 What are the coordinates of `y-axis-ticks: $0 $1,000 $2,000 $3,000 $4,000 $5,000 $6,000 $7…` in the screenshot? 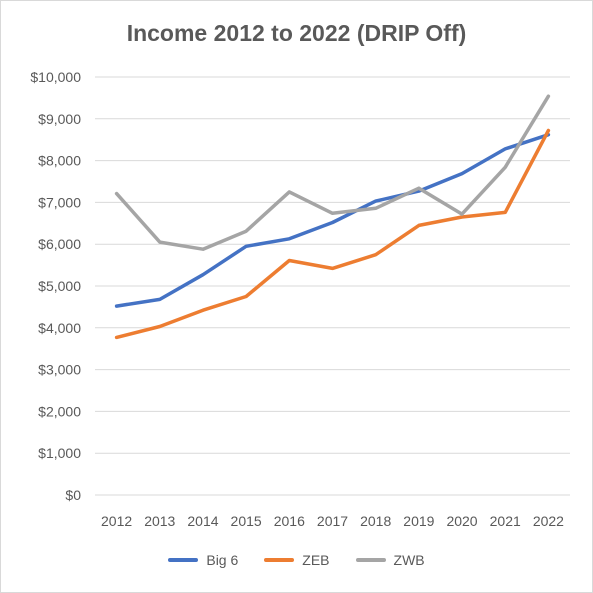 It's located at (55, 286).